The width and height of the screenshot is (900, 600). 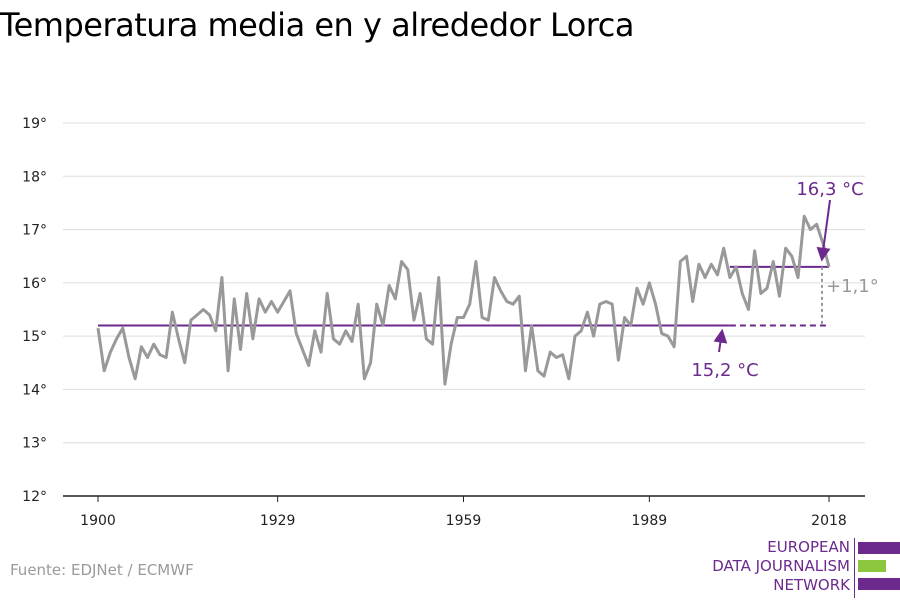 I want to click on logo-bar-green, so click(x=872, y=566).